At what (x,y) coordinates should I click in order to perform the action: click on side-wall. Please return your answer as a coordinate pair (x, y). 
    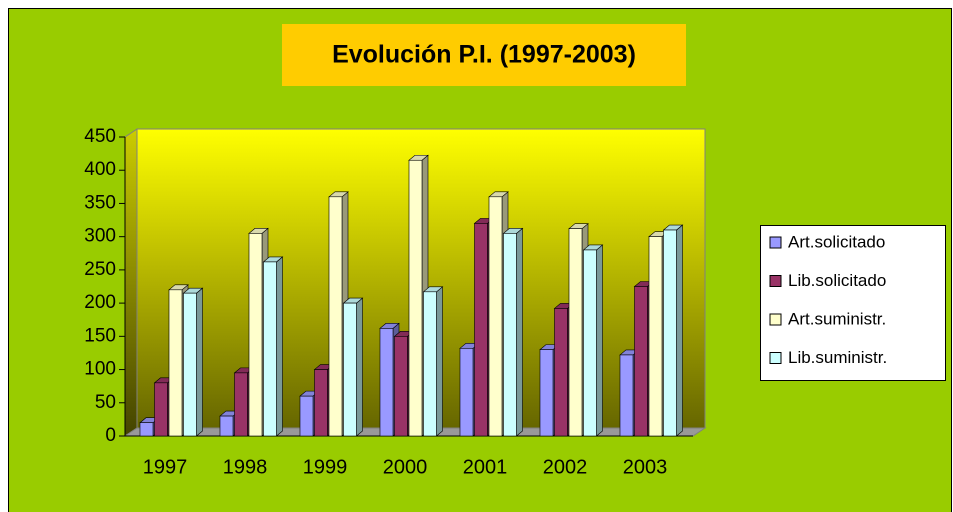
    Looking at the image, I should click on (131, 282).